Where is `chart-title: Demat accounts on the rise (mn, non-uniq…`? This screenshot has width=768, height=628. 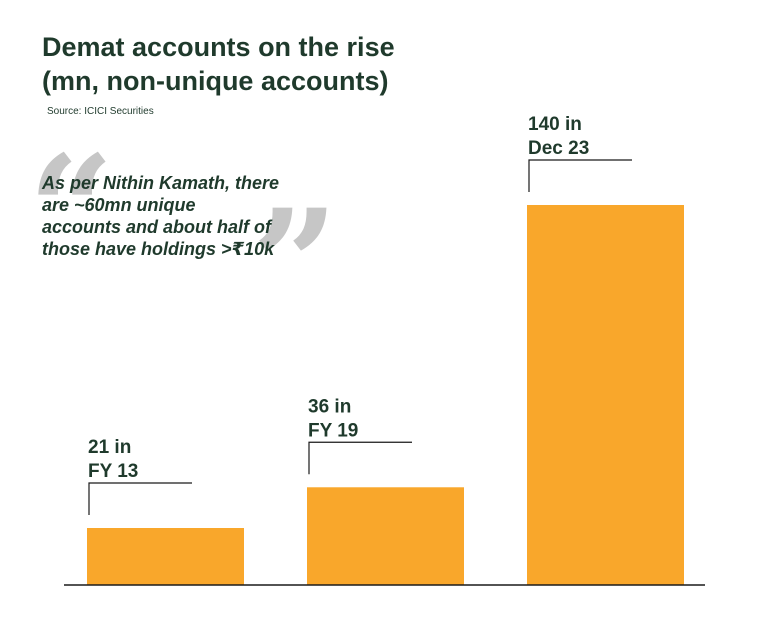
chart-title: Demat accounts on the rise (mn, non-uniq… is located at coordinates (218, 64).